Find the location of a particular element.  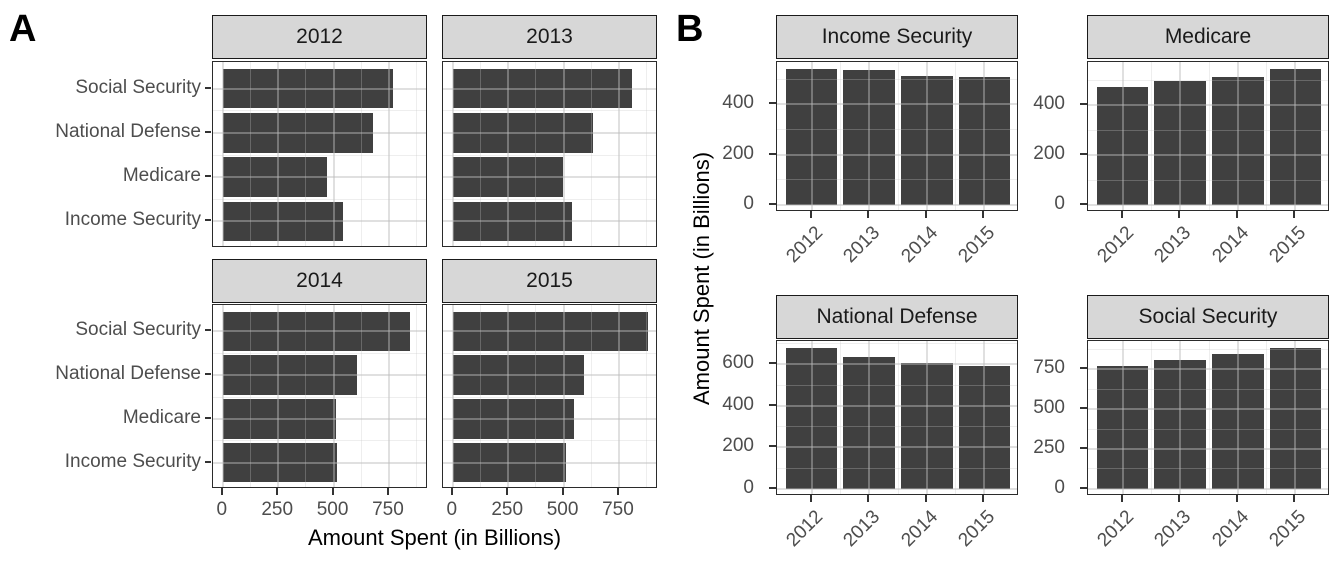

y-axis-tick-label: 0 is located at coordinates (1059, 487).